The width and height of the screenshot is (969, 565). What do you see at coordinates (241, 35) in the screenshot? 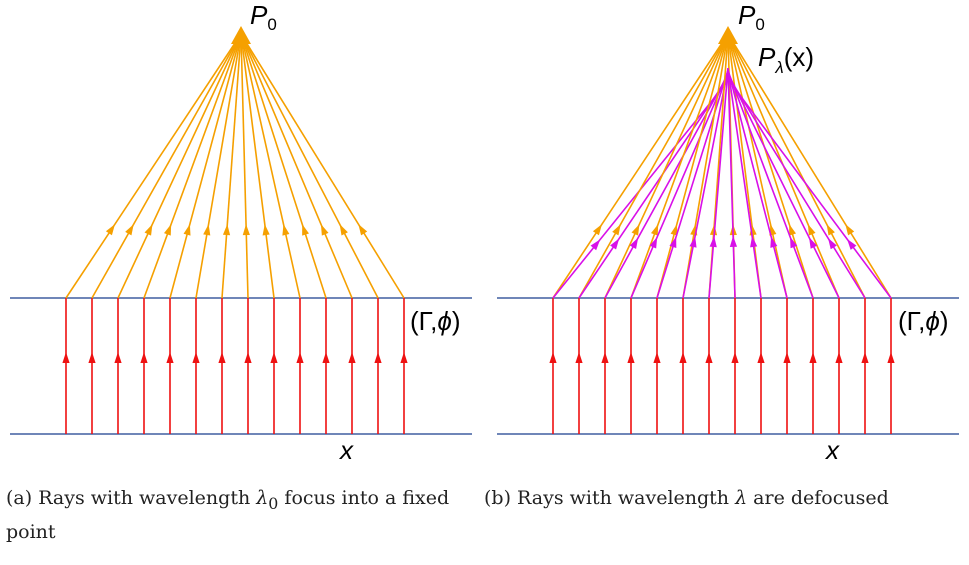
I see `apex-point-a` at bounding box center [241, 35].